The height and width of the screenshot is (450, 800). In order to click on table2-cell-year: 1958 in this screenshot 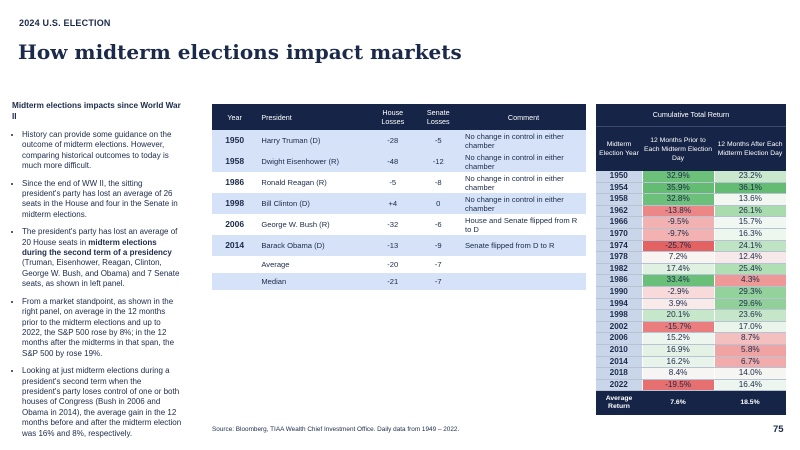, I will do `click(619, 199)`.